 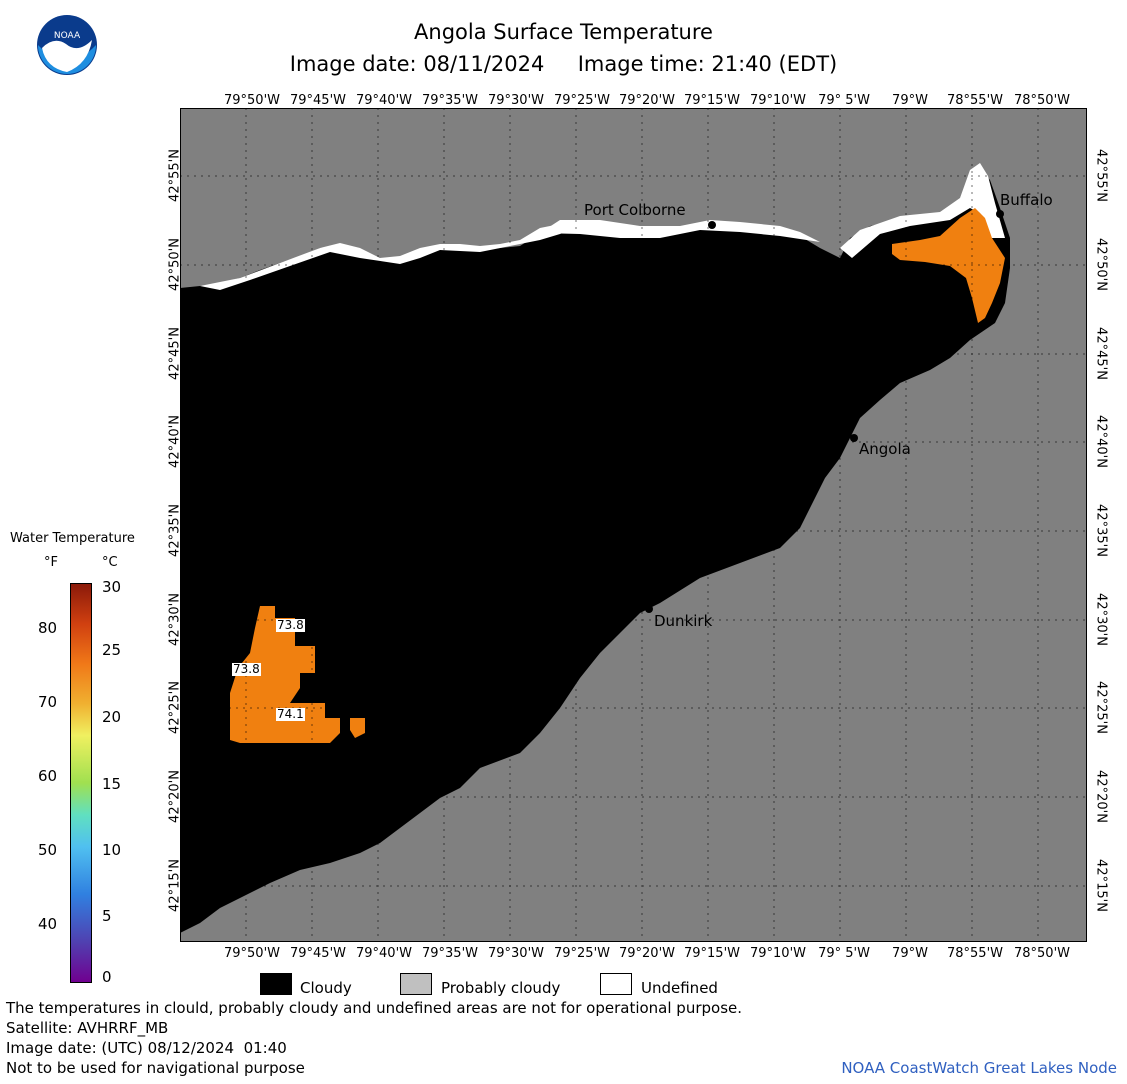 What do you see at coordinates (975, 100) in the screenshot?
I see `lon-tick-top: 78°55'W` at bounding box center [975, 100].